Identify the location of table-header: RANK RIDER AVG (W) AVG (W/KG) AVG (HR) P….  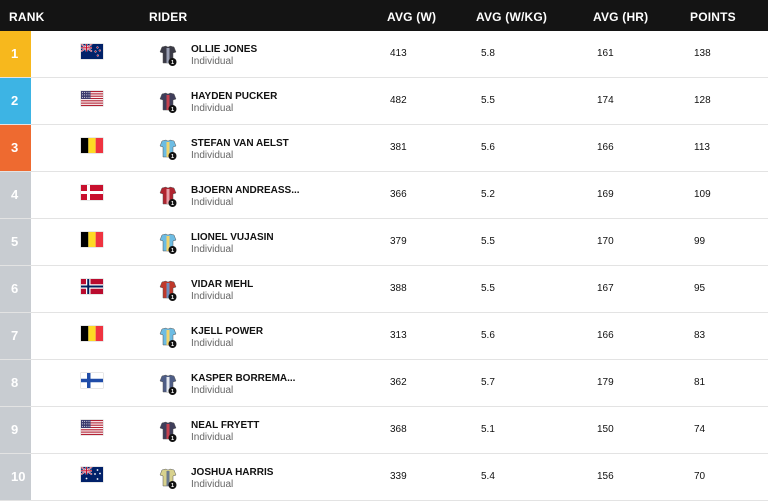
(384, 15).